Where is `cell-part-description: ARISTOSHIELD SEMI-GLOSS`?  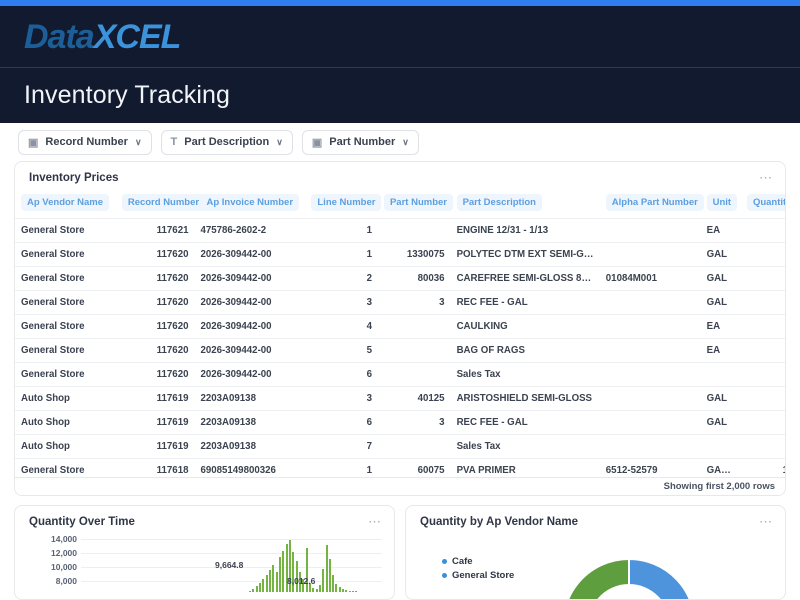
cell-part-description: ARISTOSHIELD SEMI-GLOSS is located at coordinates (525, 398).